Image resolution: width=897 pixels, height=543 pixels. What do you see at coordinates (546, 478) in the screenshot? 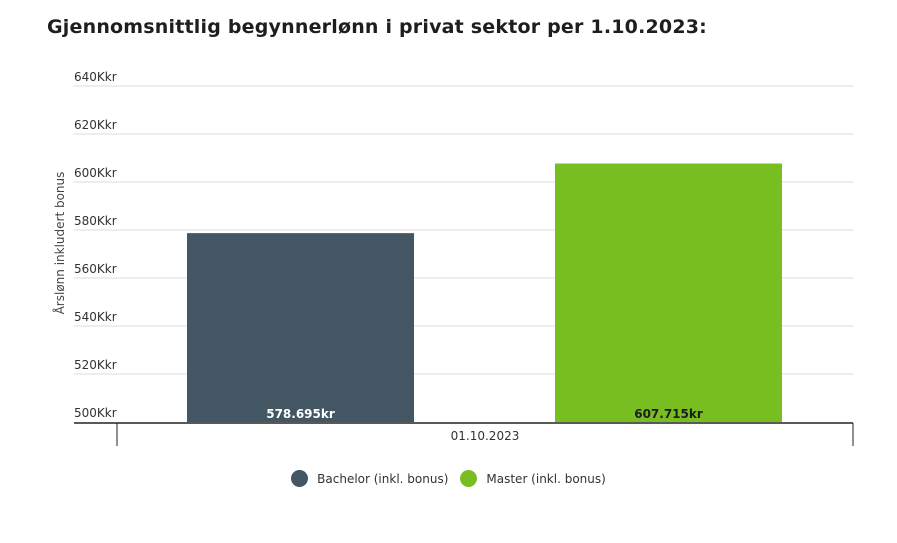
I see `legend-label-master: Master (inkl. bonus)` at bounding box center [546, 478].